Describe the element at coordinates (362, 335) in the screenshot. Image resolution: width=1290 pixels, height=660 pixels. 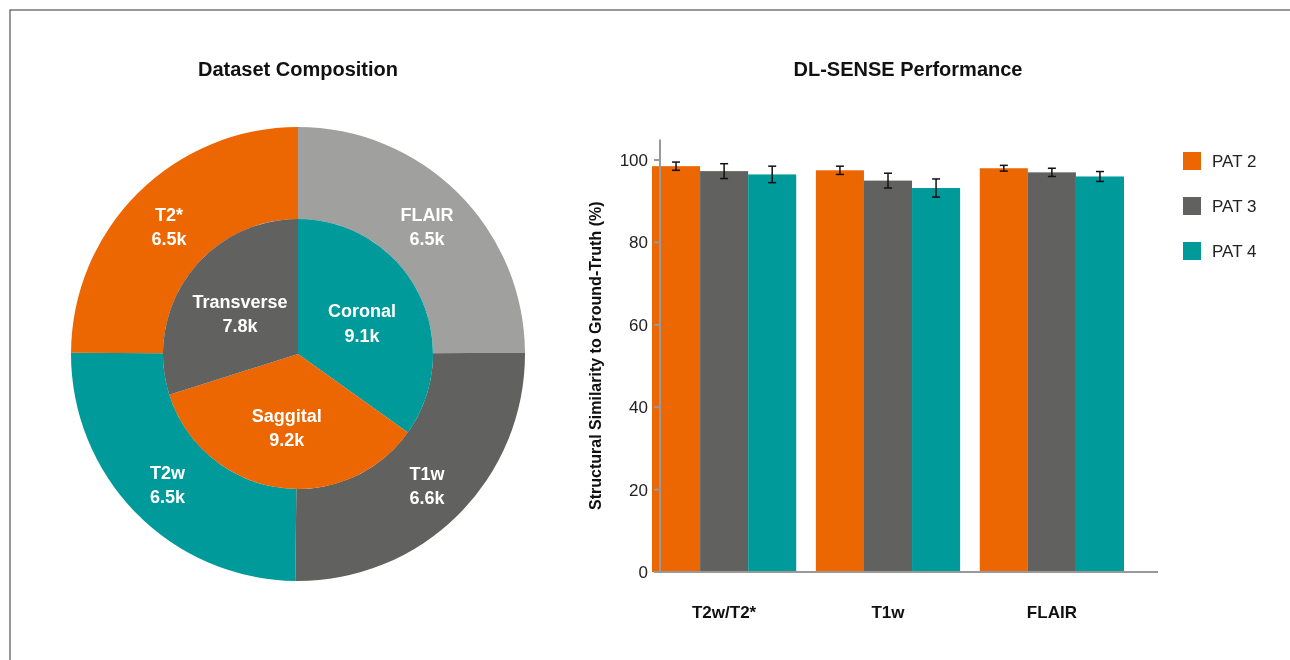
I see `data-label: 9.1k` at that location.